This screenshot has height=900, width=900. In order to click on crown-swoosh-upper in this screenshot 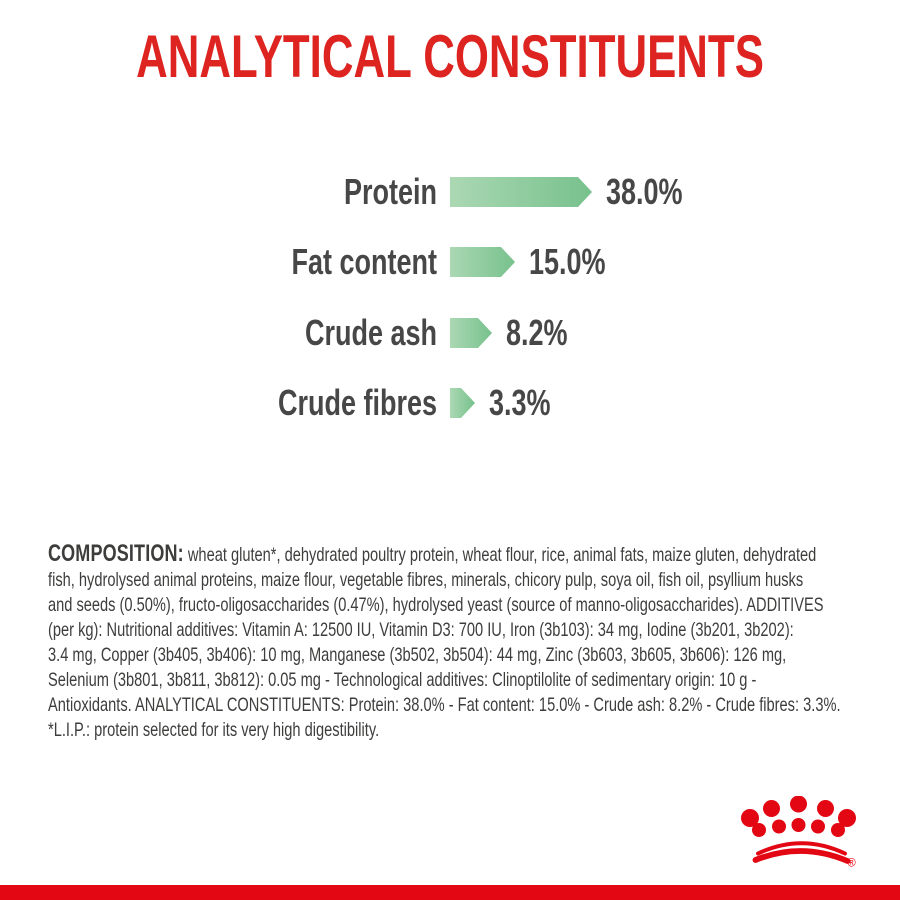, I will do `click(801, 848)`.